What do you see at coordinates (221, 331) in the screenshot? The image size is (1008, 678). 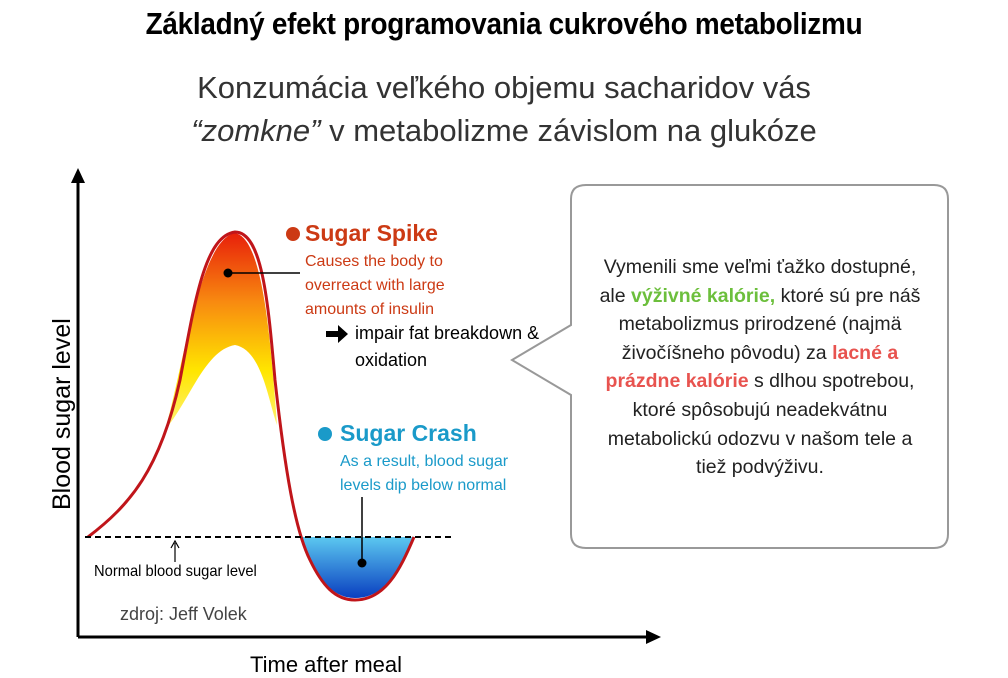 I see `sugar-spike-fill` at bounding box center [221, 331].